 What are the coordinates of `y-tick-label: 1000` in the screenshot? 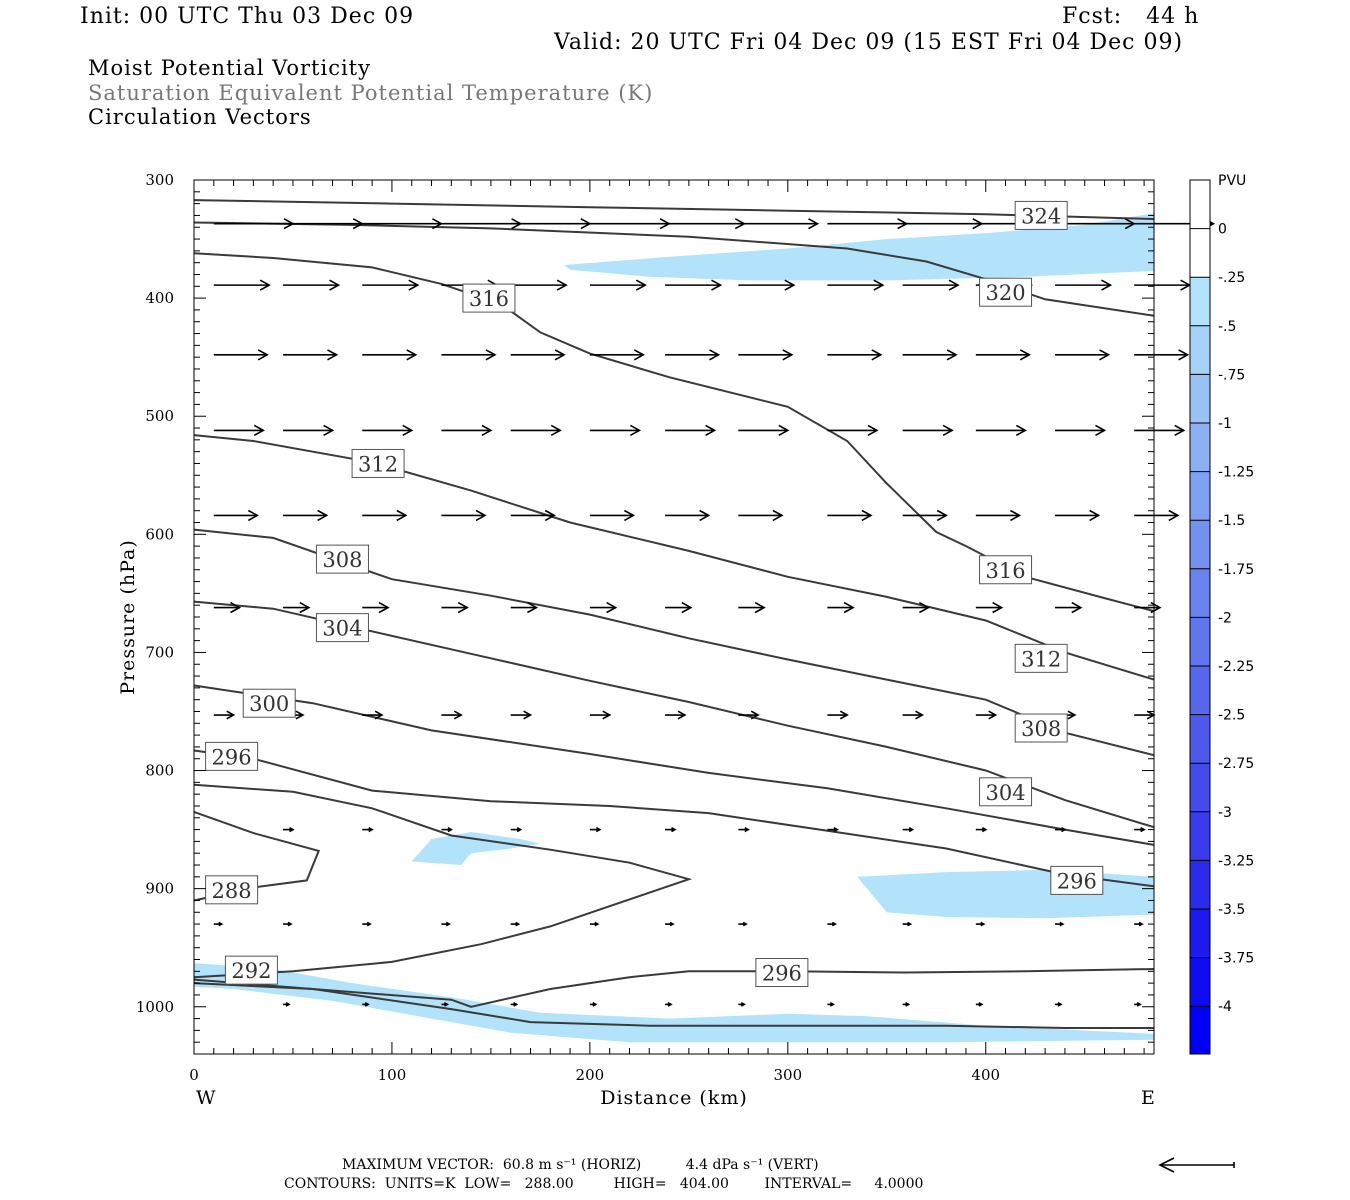 It's located at (155, 1007).